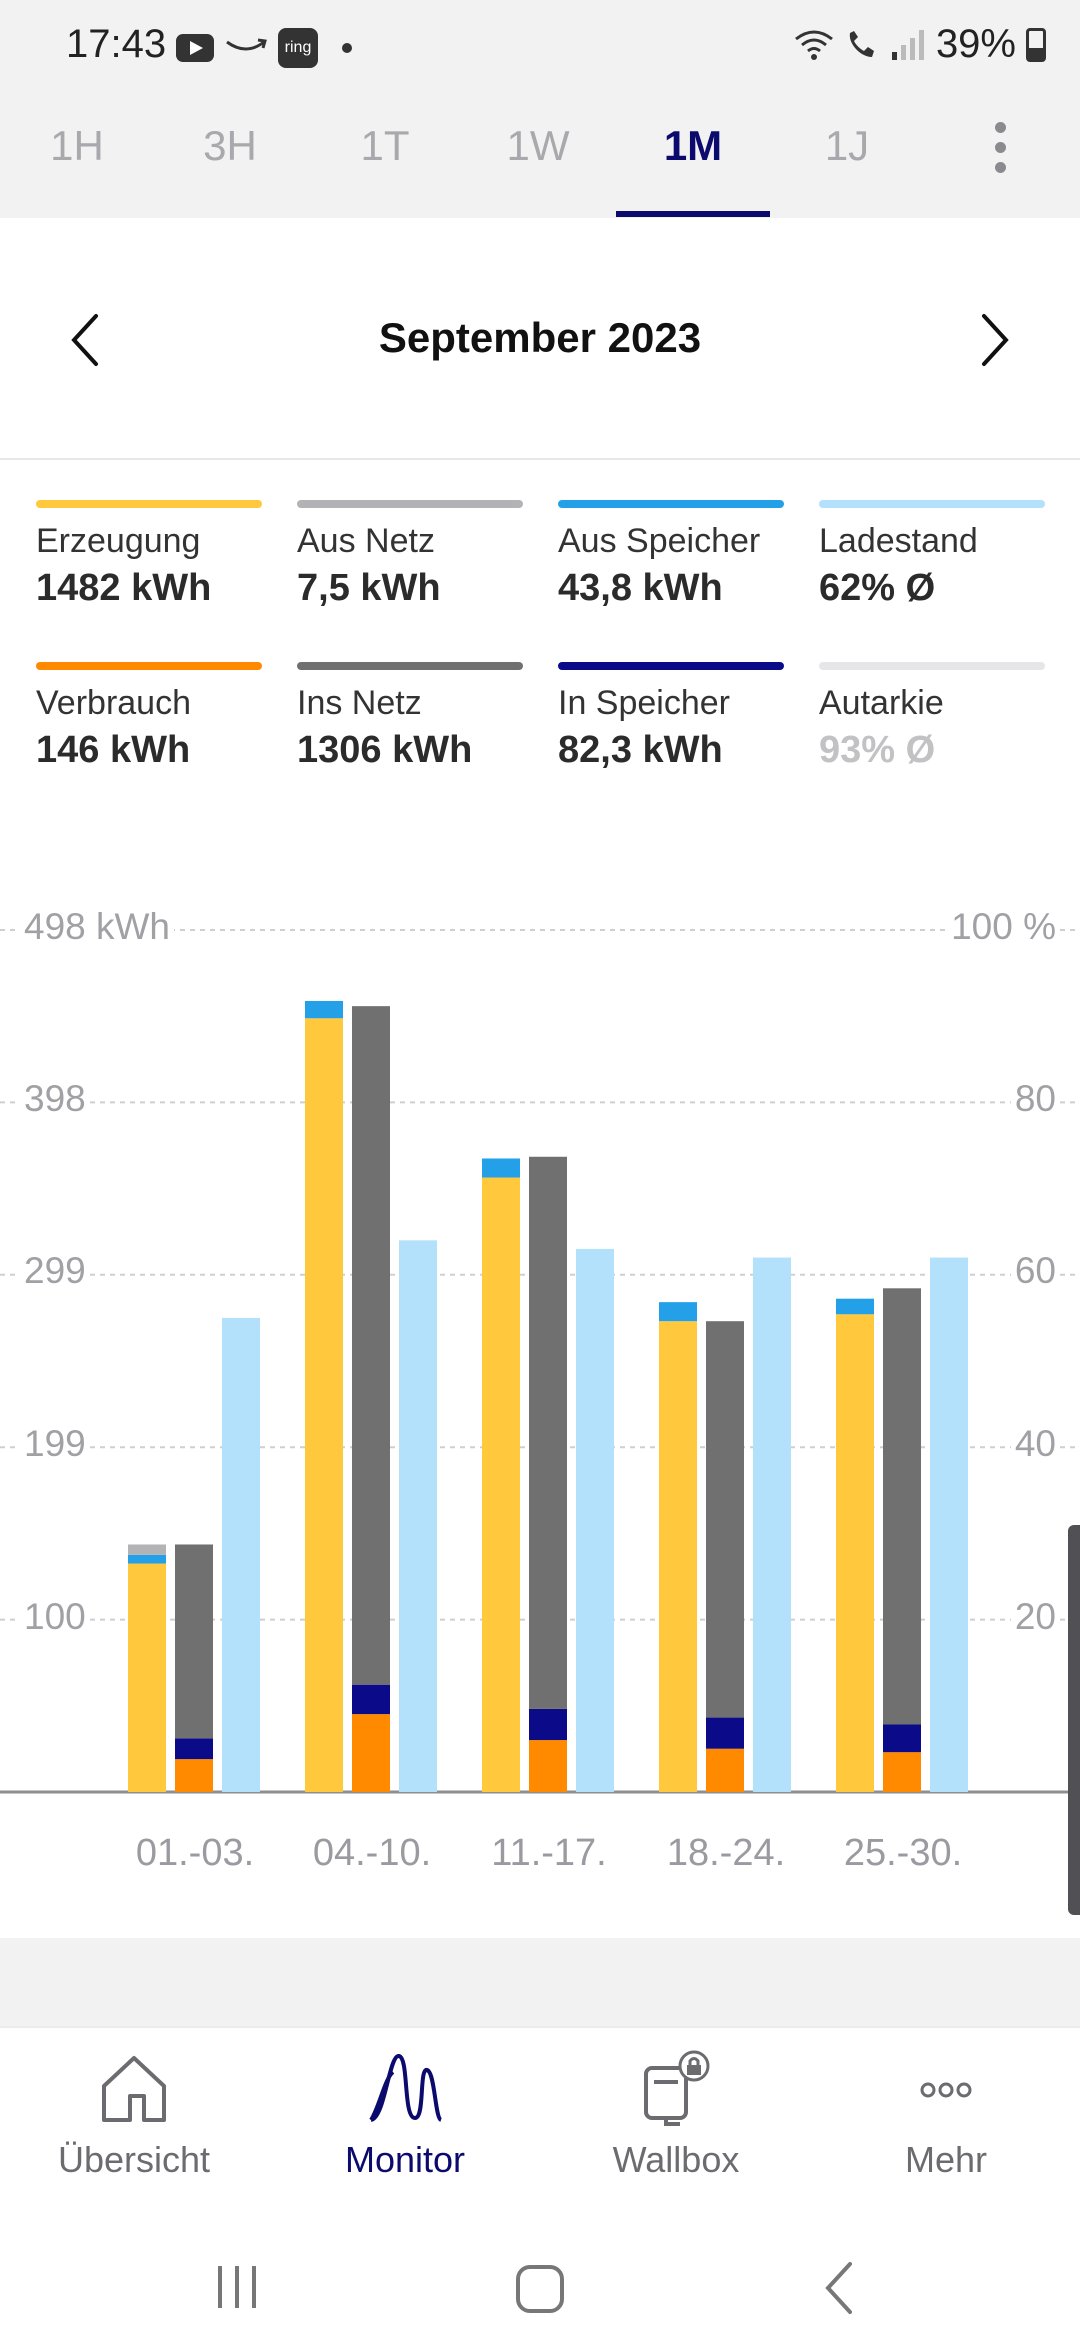 Image resolution: width=1080 pixels, height=2340 pixels. I want to click on tab-1m: 1M, so click(693, 145).